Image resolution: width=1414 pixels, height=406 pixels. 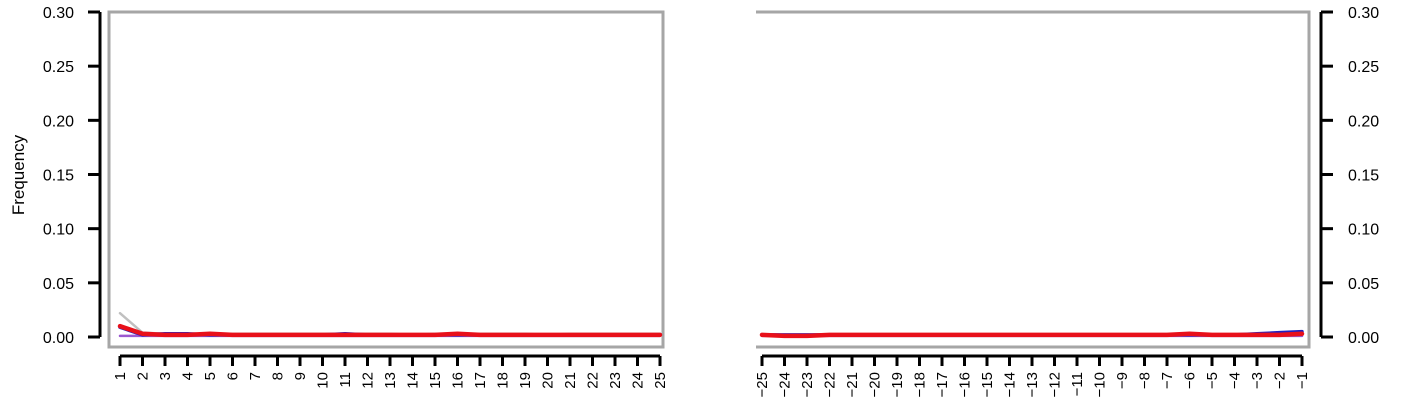 I want to click on x-tick-label: 23, so click(x=615, y=380).